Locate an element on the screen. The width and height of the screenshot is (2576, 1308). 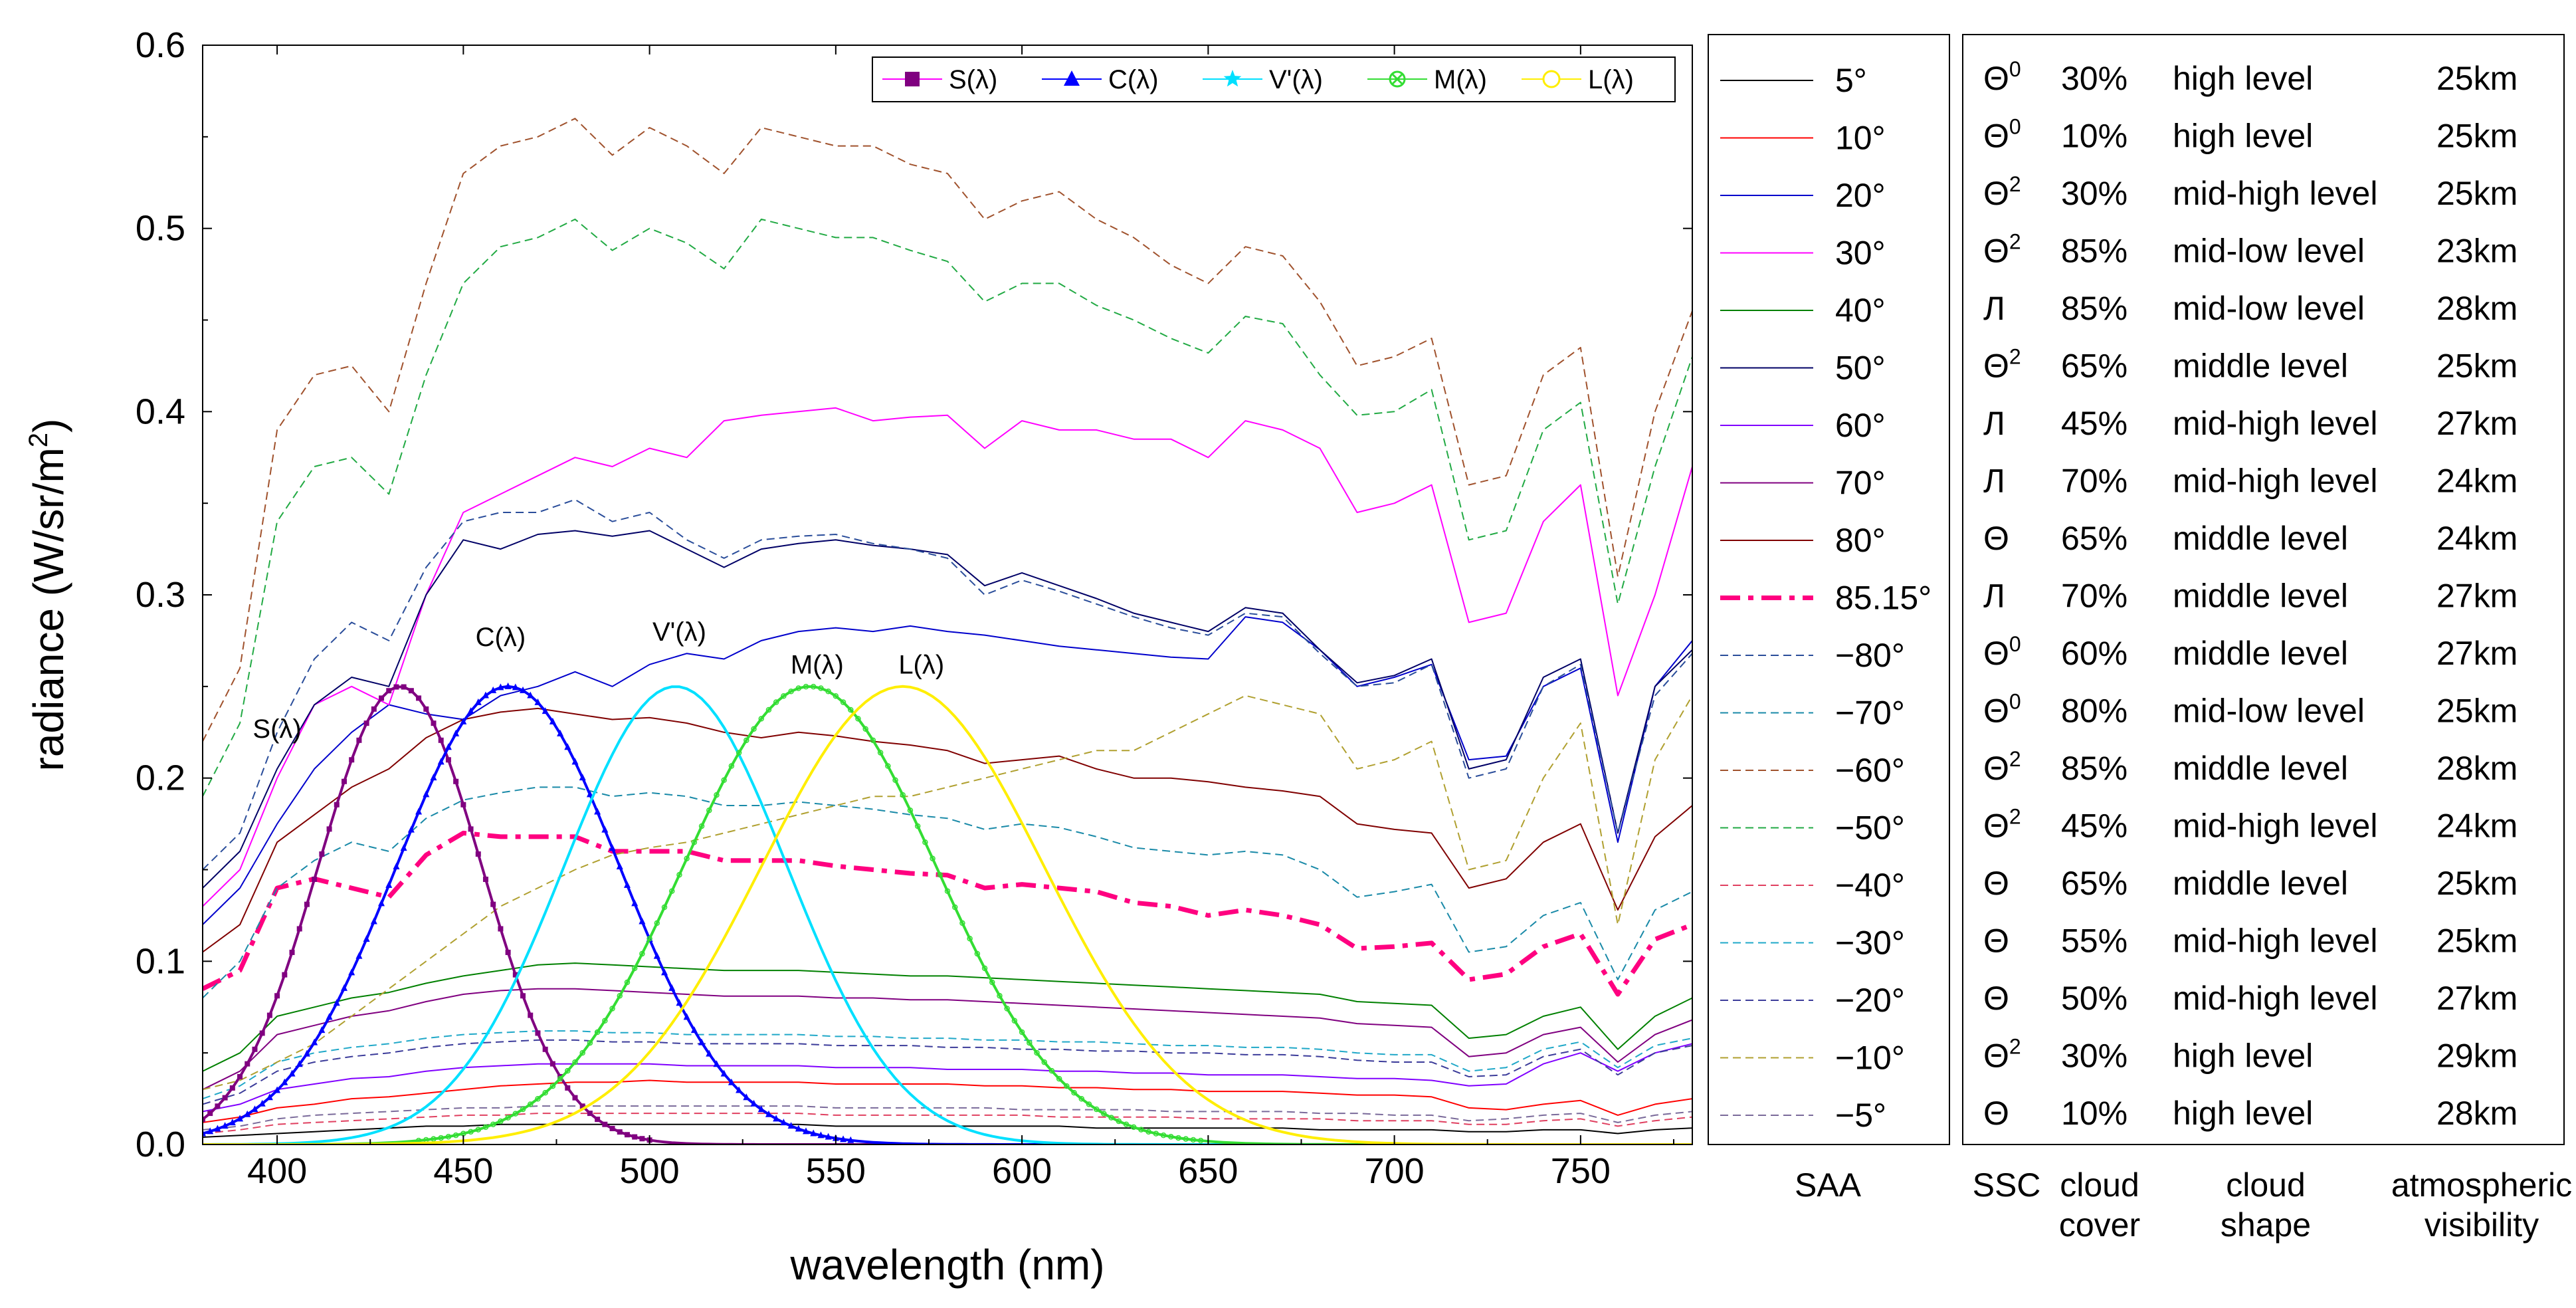
curve-label-2: V'(λ) is located at coordinates (679, 632).